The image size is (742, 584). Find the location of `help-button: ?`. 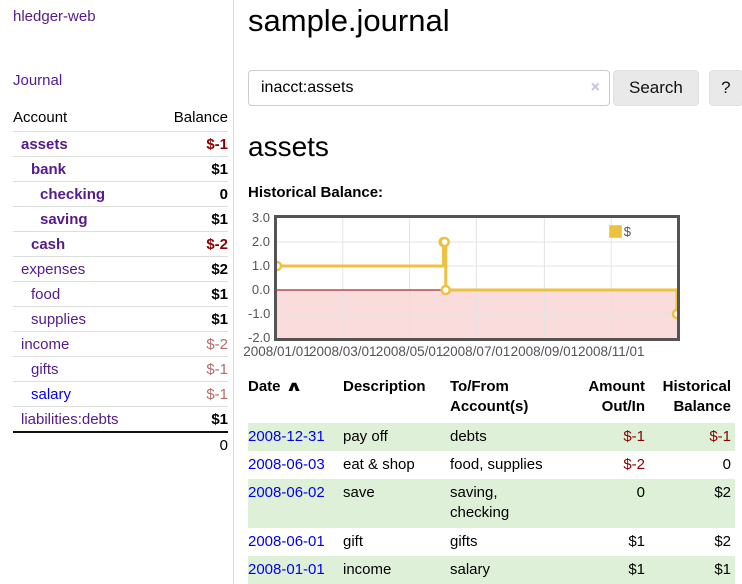

help-button: ? is located at coordinates (725, 88).